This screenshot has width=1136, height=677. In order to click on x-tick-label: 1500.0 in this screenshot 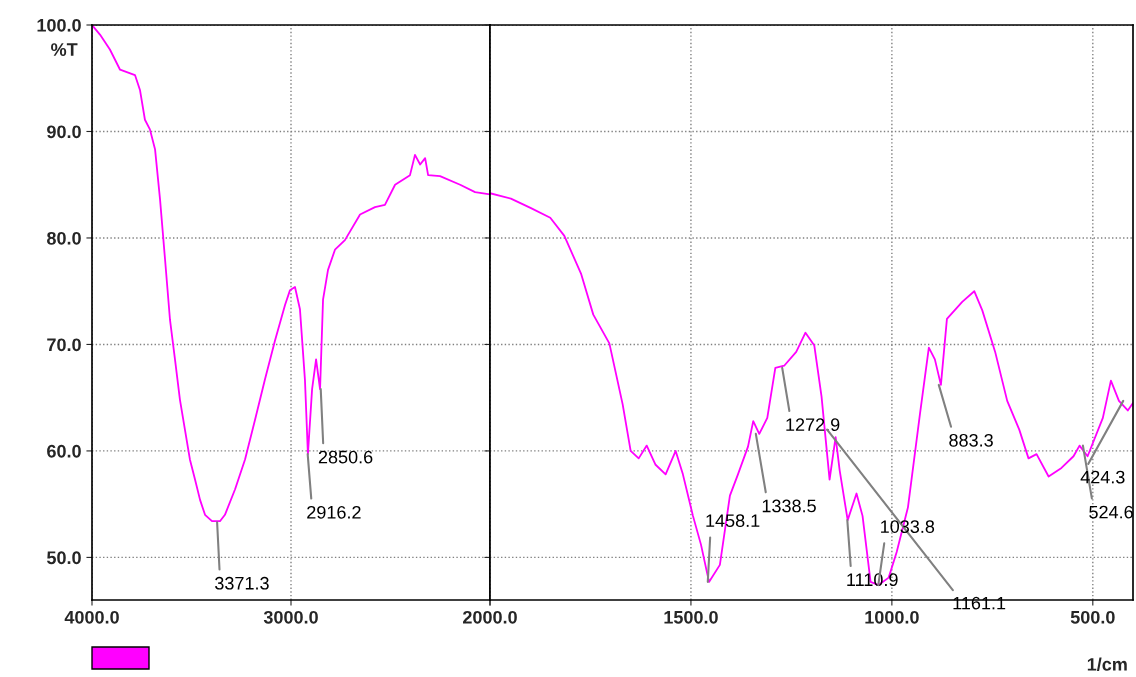, I will do `click(691, 617)`.